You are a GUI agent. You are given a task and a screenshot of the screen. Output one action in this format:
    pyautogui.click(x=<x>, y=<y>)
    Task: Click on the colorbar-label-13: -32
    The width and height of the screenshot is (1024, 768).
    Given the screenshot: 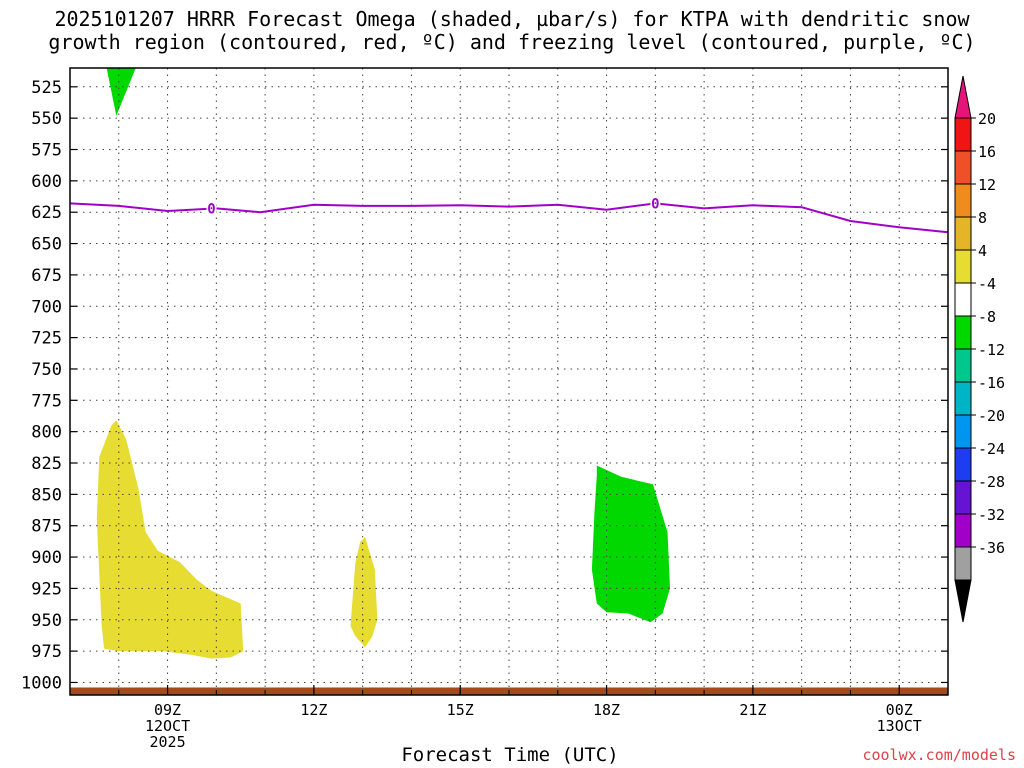 What is the action you would take?
    pyautogui.click(x=991, y=515)
    